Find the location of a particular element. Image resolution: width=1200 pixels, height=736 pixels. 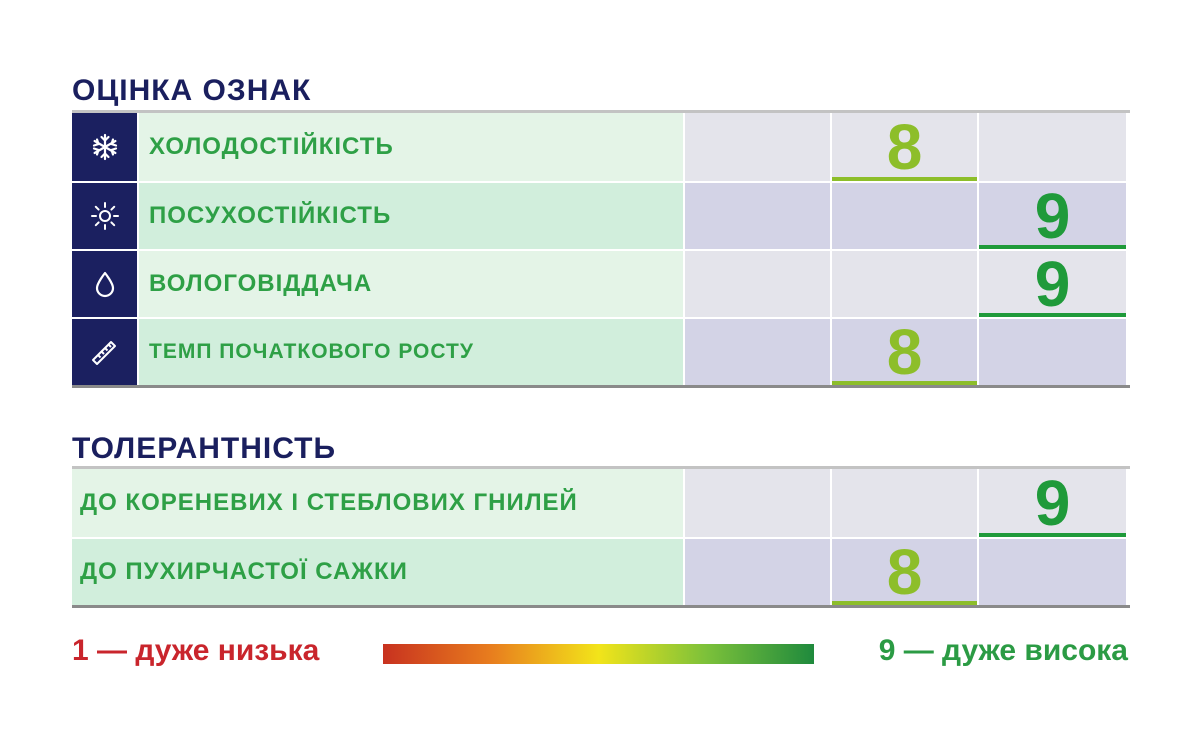

trait-row: ВОЛОГОВІДДАЧА 9 is located at coordinates (601, 283).